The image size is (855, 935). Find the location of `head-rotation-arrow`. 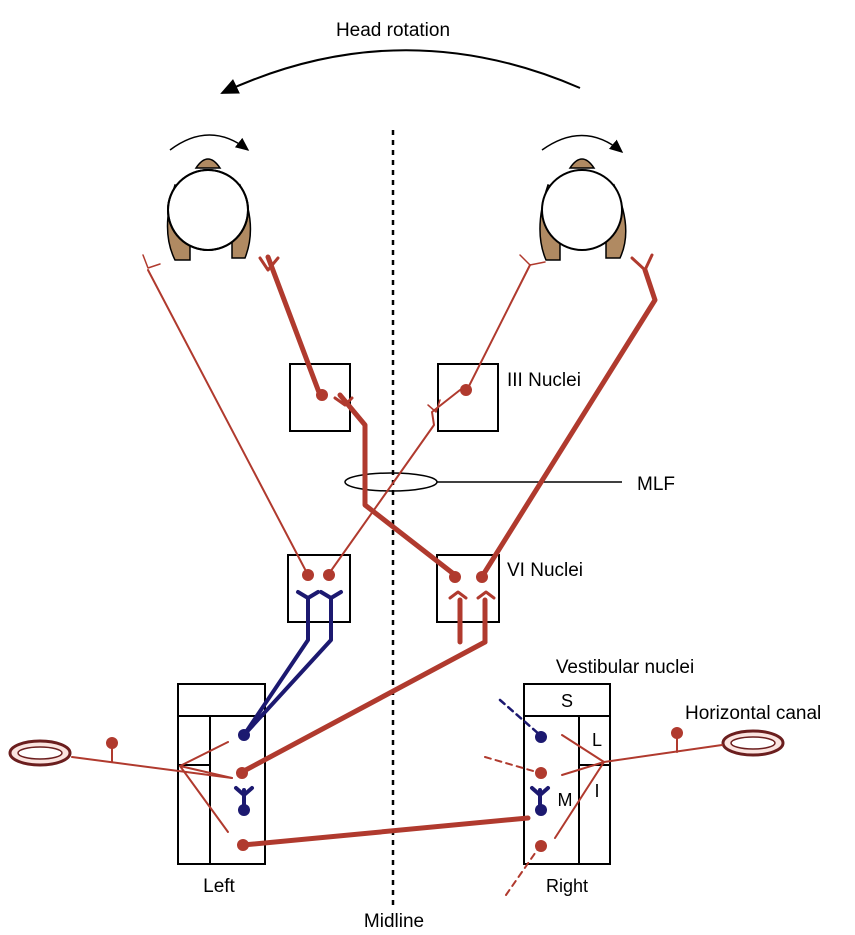

head-rotation-arrow is located at coordinates (400, 71).